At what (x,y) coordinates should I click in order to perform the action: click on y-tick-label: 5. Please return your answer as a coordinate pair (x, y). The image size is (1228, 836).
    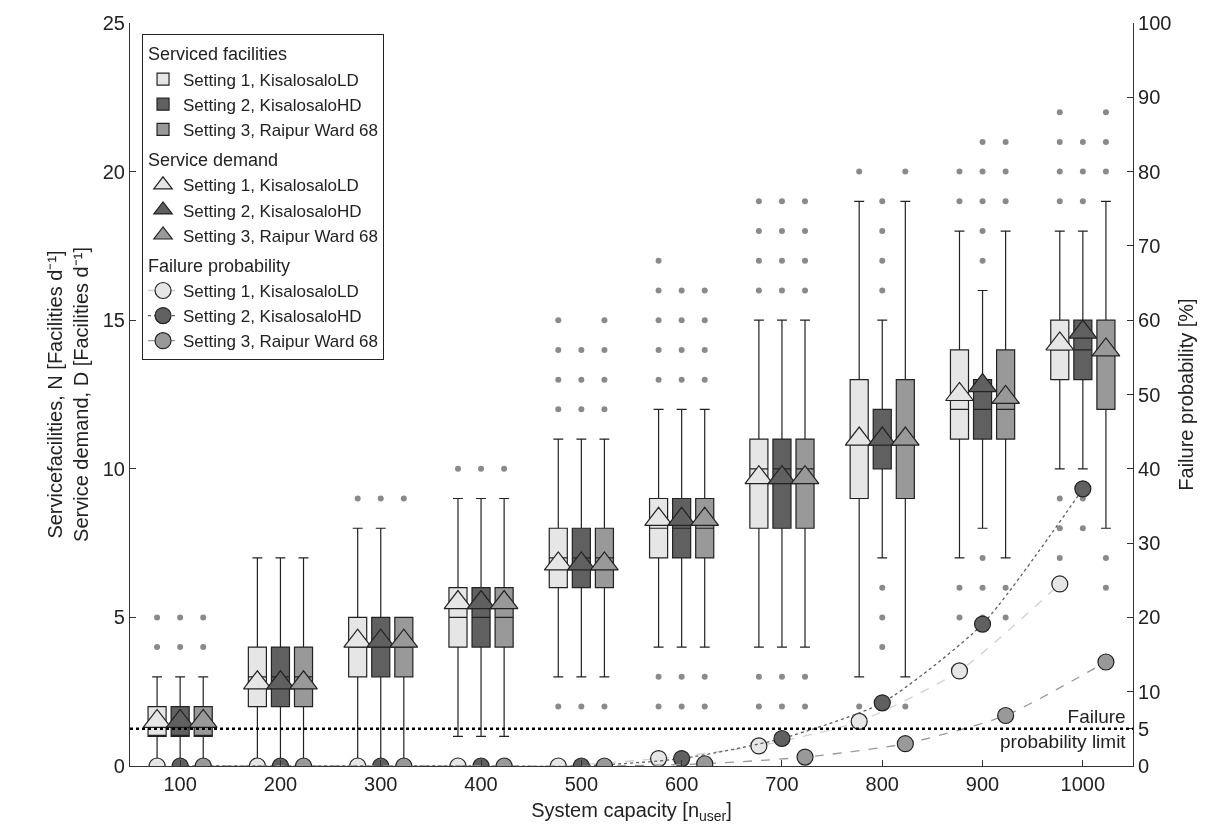
    Looking at the image, I should click on (119, 617).